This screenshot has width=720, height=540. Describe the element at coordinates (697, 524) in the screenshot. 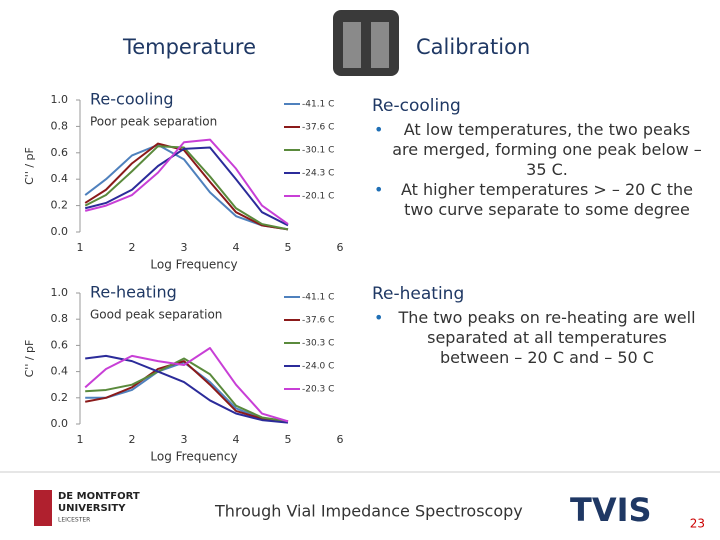

I see `page-number: 23` at that location.